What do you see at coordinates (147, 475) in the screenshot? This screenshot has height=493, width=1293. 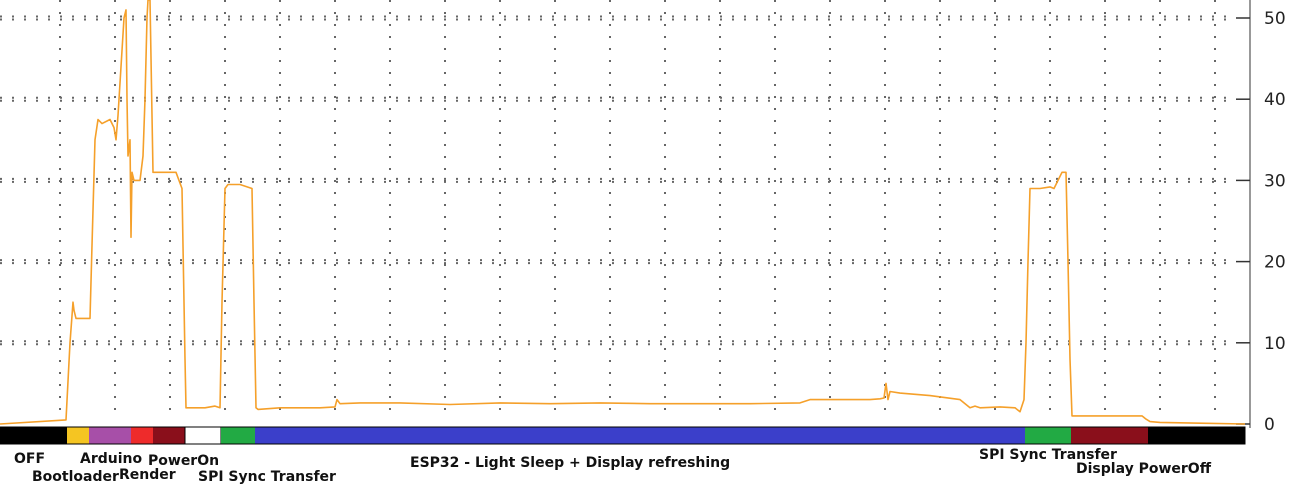 I see `phase-label: Render` at bounding box center [147, 475].